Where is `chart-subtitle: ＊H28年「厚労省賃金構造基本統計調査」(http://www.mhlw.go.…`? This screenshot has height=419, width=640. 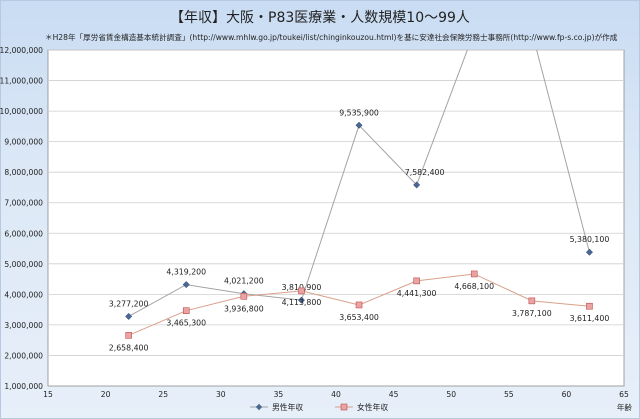 chart-subtitle: ＊H28年「厚労省賃金構造基本統計調査」(http://www.mhlw.go.… is located at coordinates (331, 37).